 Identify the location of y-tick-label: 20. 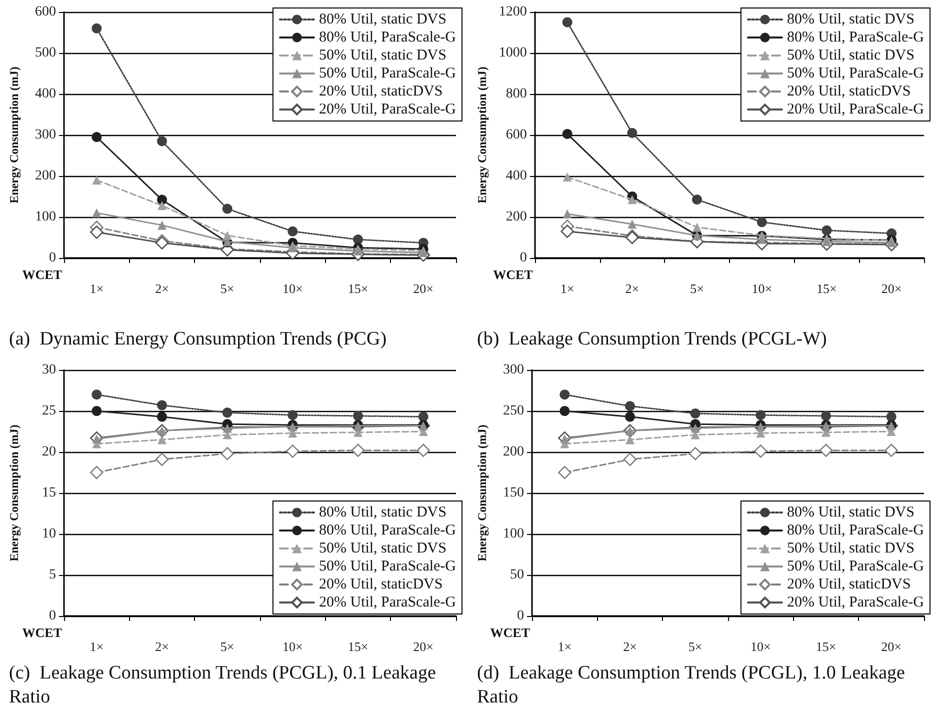
(49, 452).